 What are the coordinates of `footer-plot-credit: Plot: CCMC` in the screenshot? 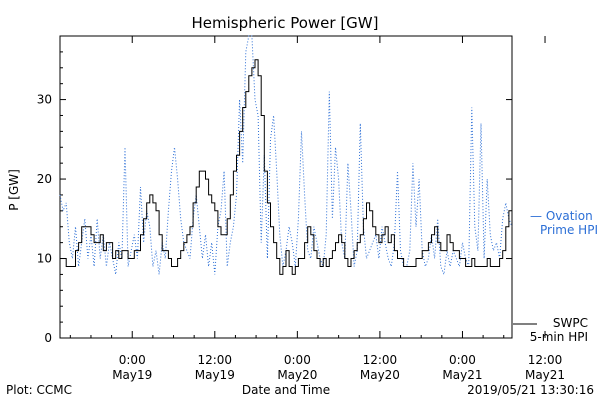 It's located at (39, 390).